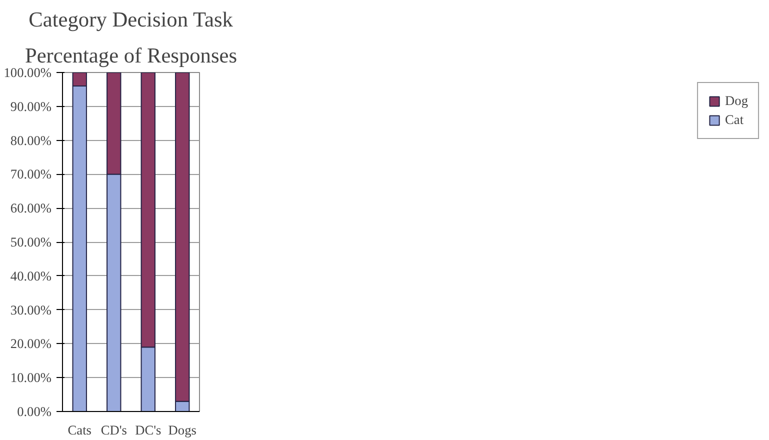 The width and height of the screenshot is (769, 440). Describe the element at coordinates (735, 120) in the screenshot. I see `legend-label: Cat` at that location.